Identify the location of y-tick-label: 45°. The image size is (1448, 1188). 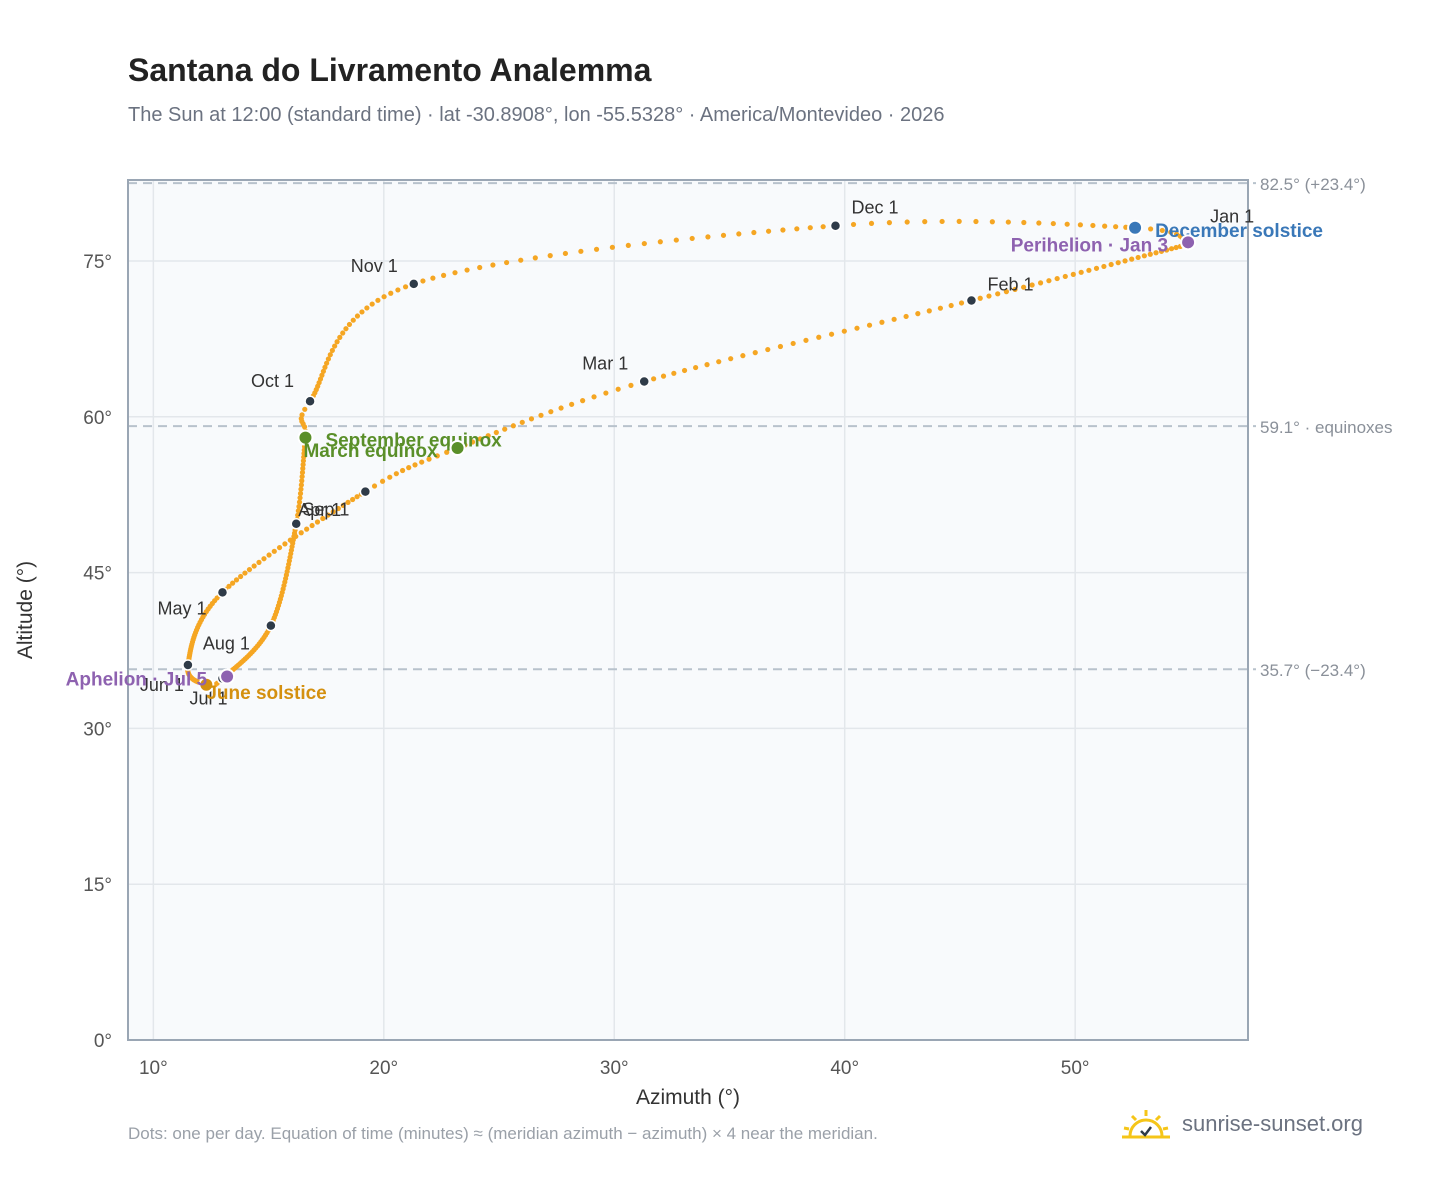
(97, 574).